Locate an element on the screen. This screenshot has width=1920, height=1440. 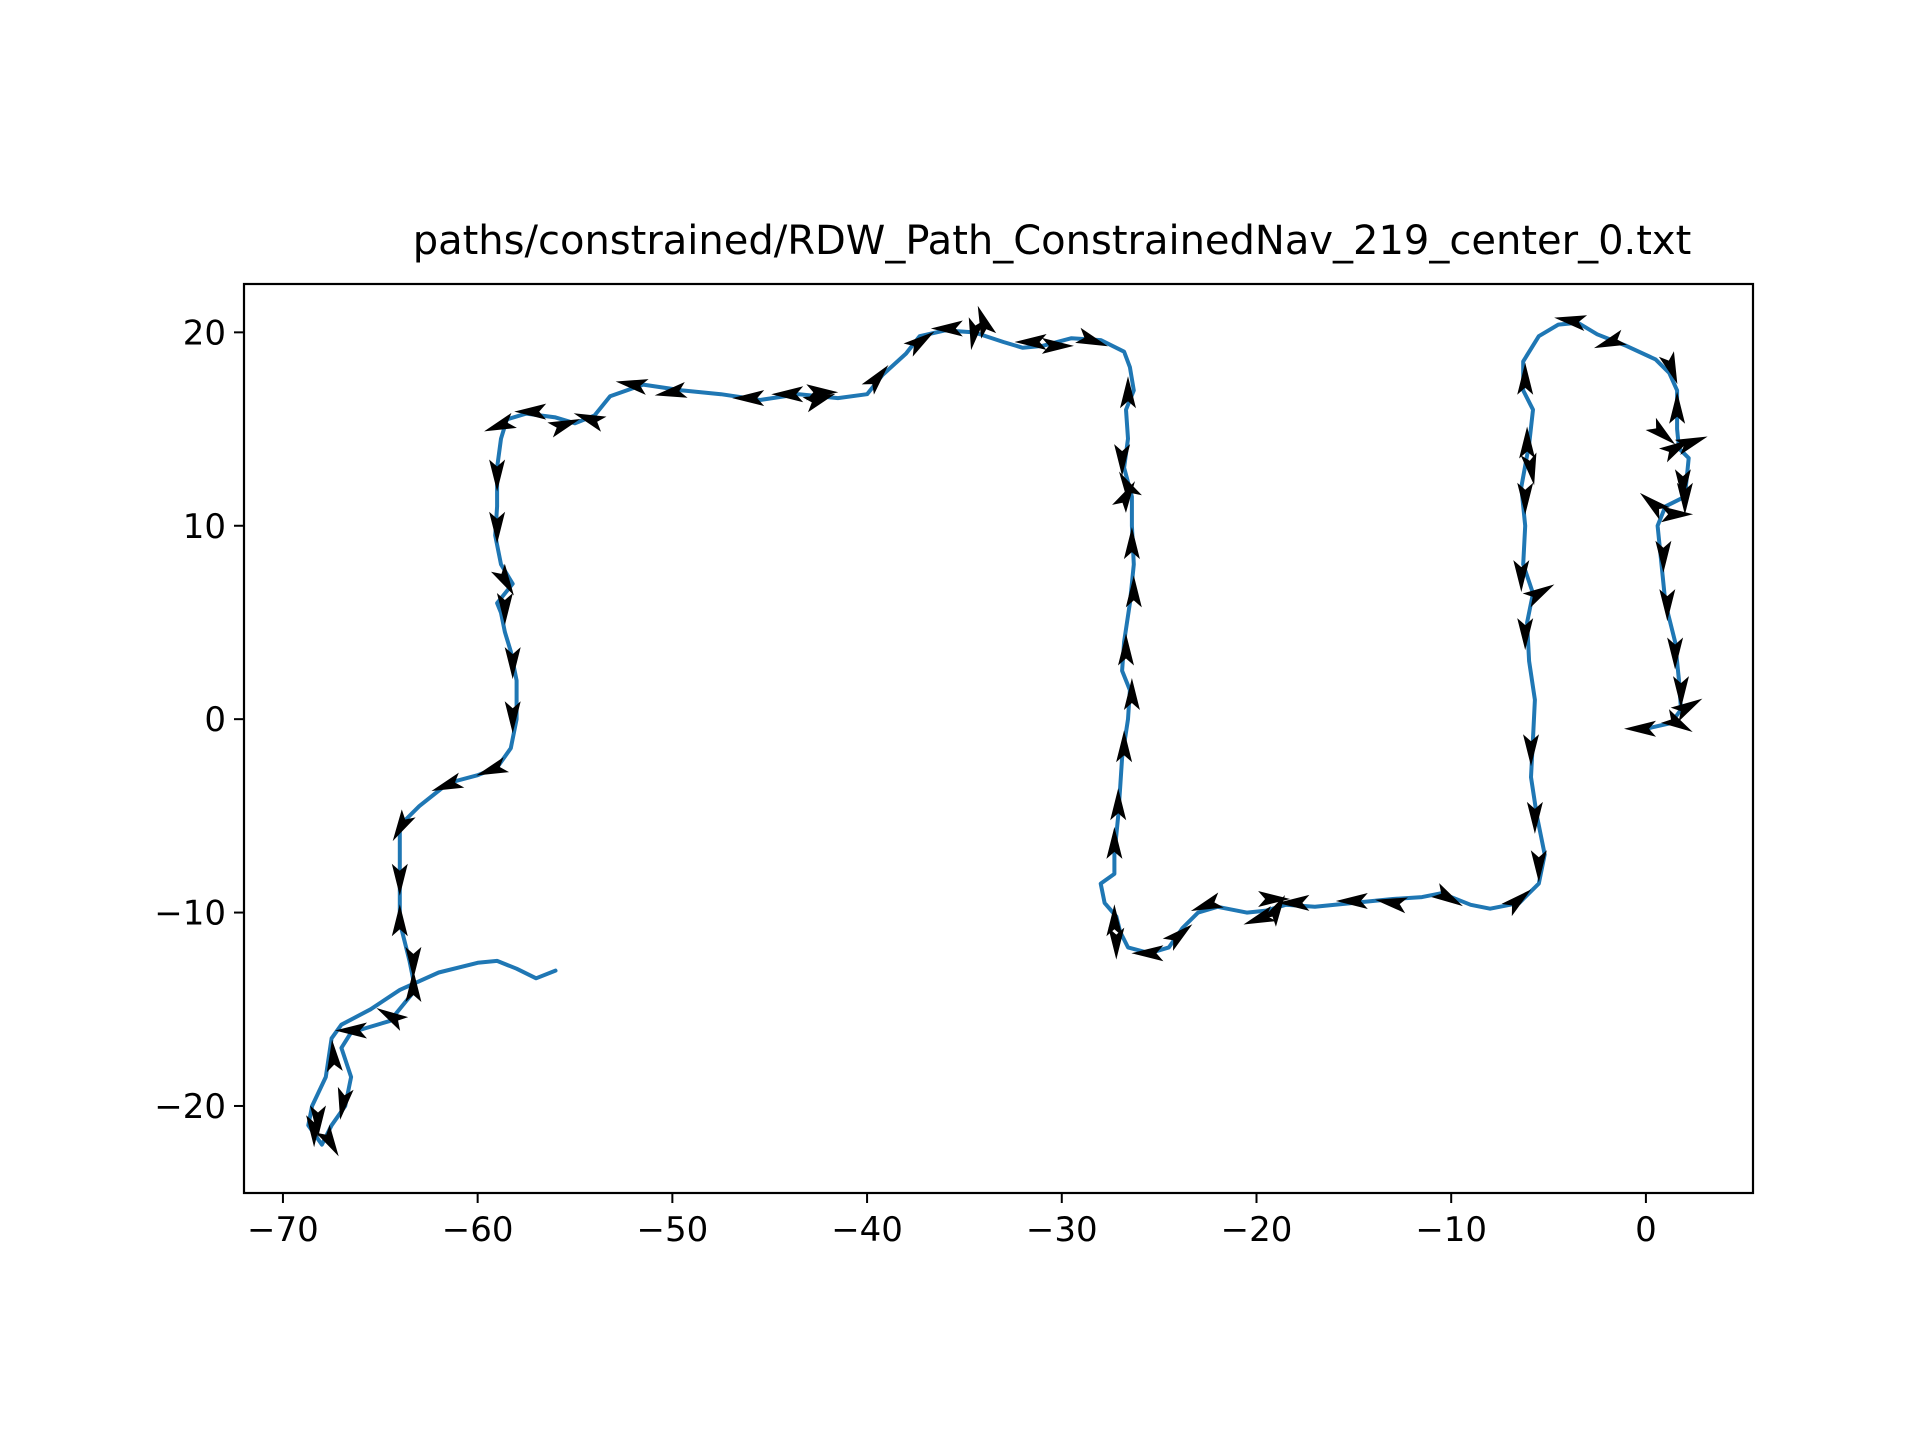
x-tick-label: −10 is located at coordinates (1451, 1230).